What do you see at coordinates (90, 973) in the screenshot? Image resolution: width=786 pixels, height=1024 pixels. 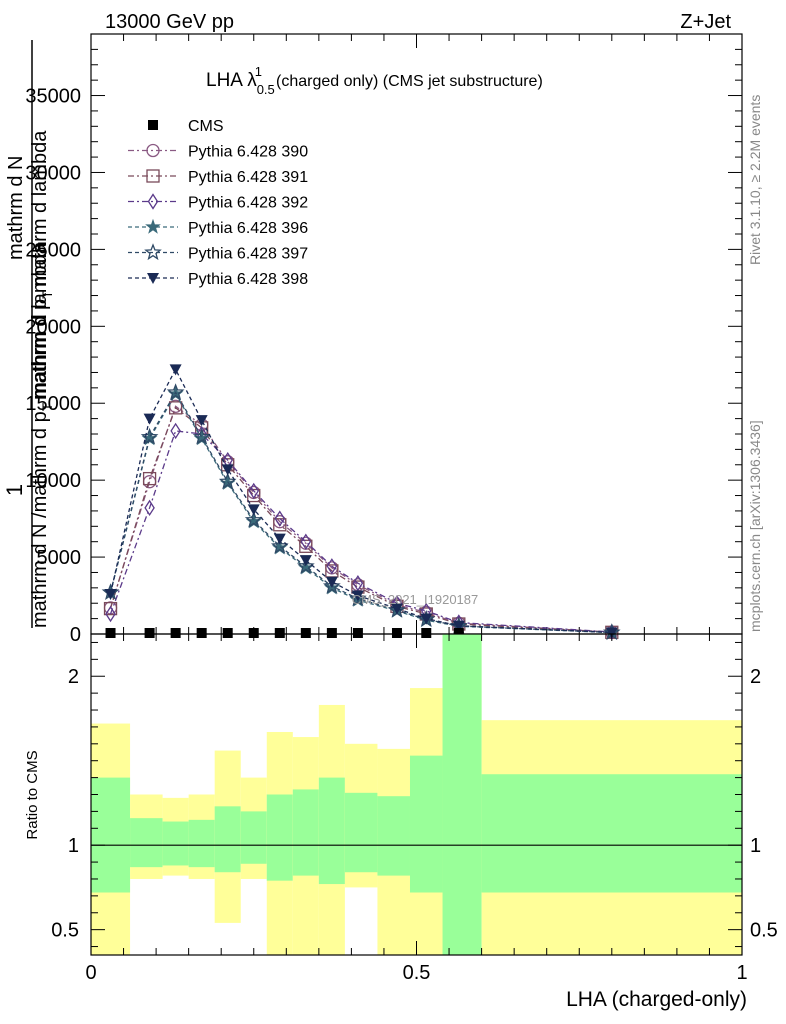 I see `xtick-label: 0` at bounding box center [90, 973].